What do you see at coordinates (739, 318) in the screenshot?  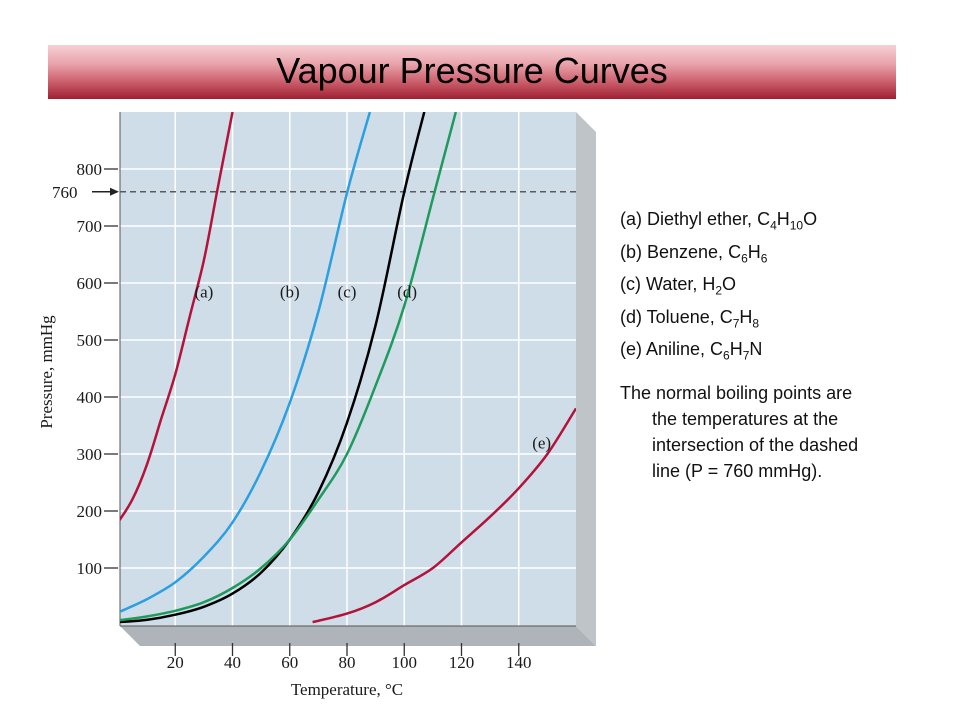 I see `legend-formula: C7H8` at bounding box center [739, 318].